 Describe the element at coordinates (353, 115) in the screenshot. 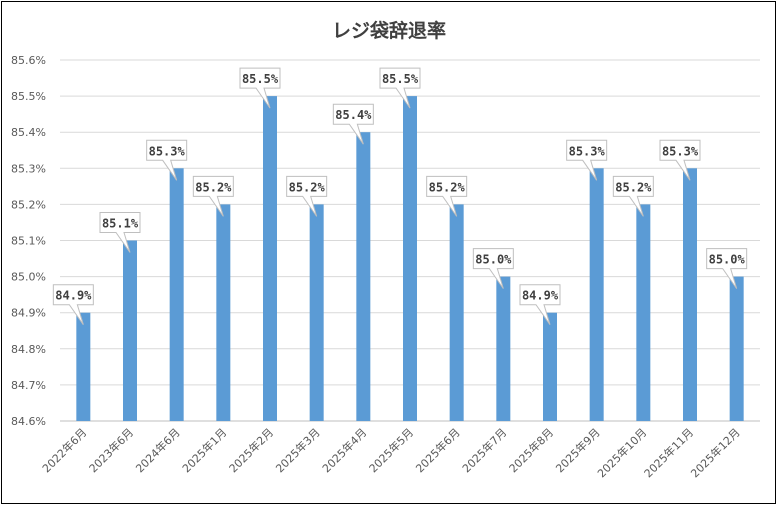

I see `data-label: 85.4%` at that location.